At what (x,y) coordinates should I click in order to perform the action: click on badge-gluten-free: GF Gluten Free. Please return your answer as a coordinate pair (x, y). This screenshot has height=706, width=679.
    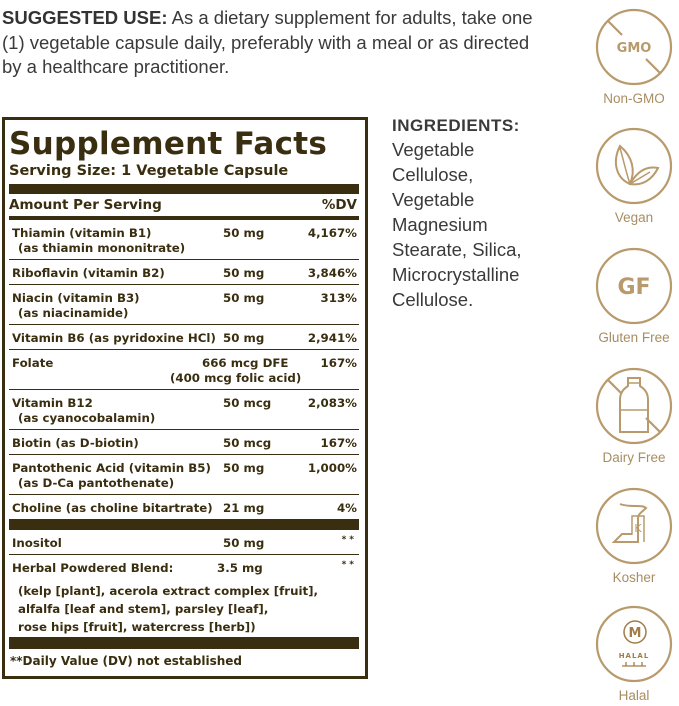
    Looking at the image, I should click on (632, 295).